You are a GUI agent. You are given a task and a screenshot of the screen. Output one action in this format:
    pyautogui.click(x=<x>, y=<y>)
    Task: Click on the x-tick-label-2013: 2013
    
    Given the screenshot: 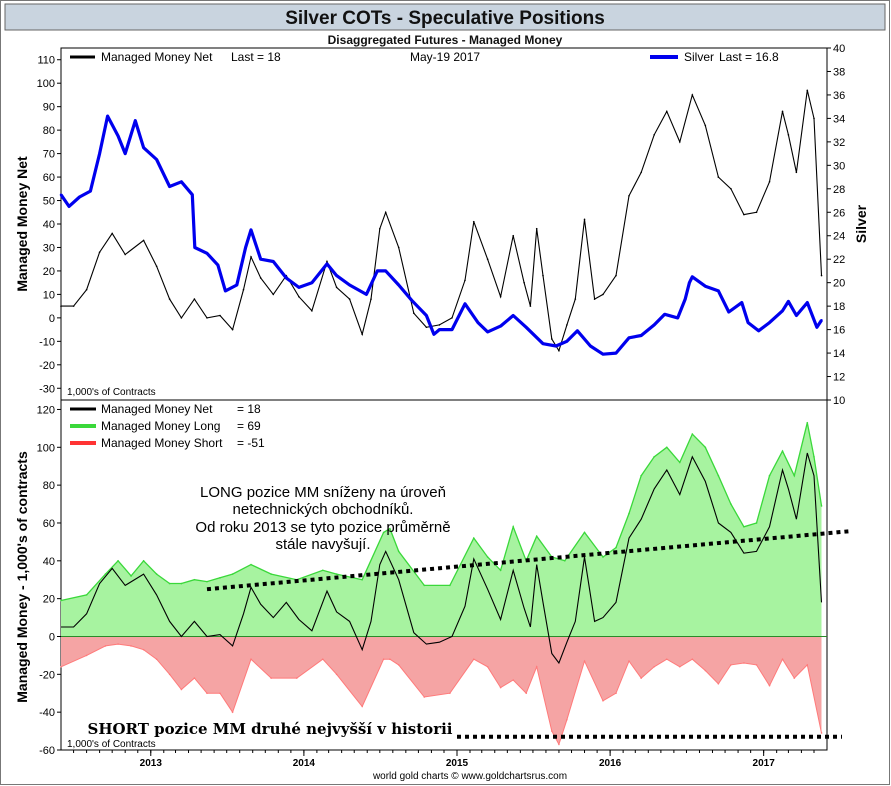 What is the action you would take?
    pyautogui.click(x=151, y=763)
    